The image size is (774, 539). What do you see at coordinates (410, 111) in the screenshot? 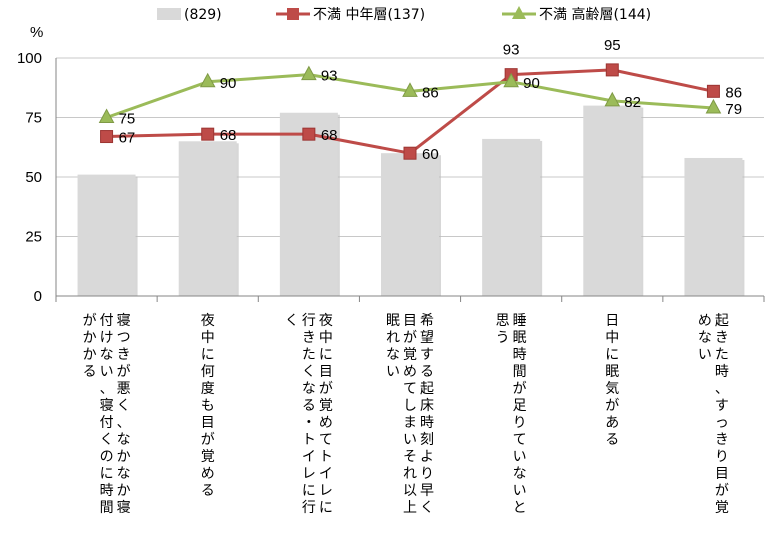
I see `line-series` at bounding box center [410, 111].